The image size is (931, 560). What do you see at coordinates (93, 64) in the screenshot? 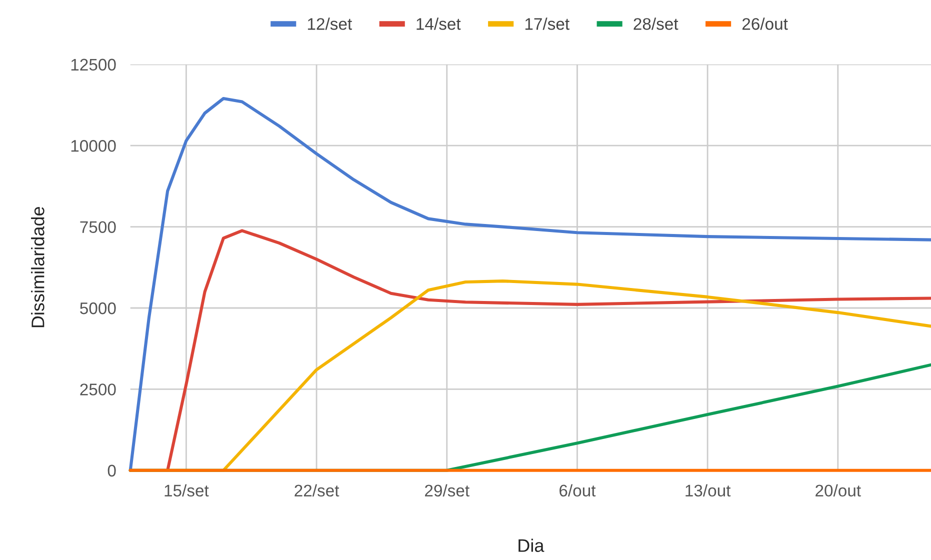
I see `y-tick-label: 12500` at bounding box center [93, 64].